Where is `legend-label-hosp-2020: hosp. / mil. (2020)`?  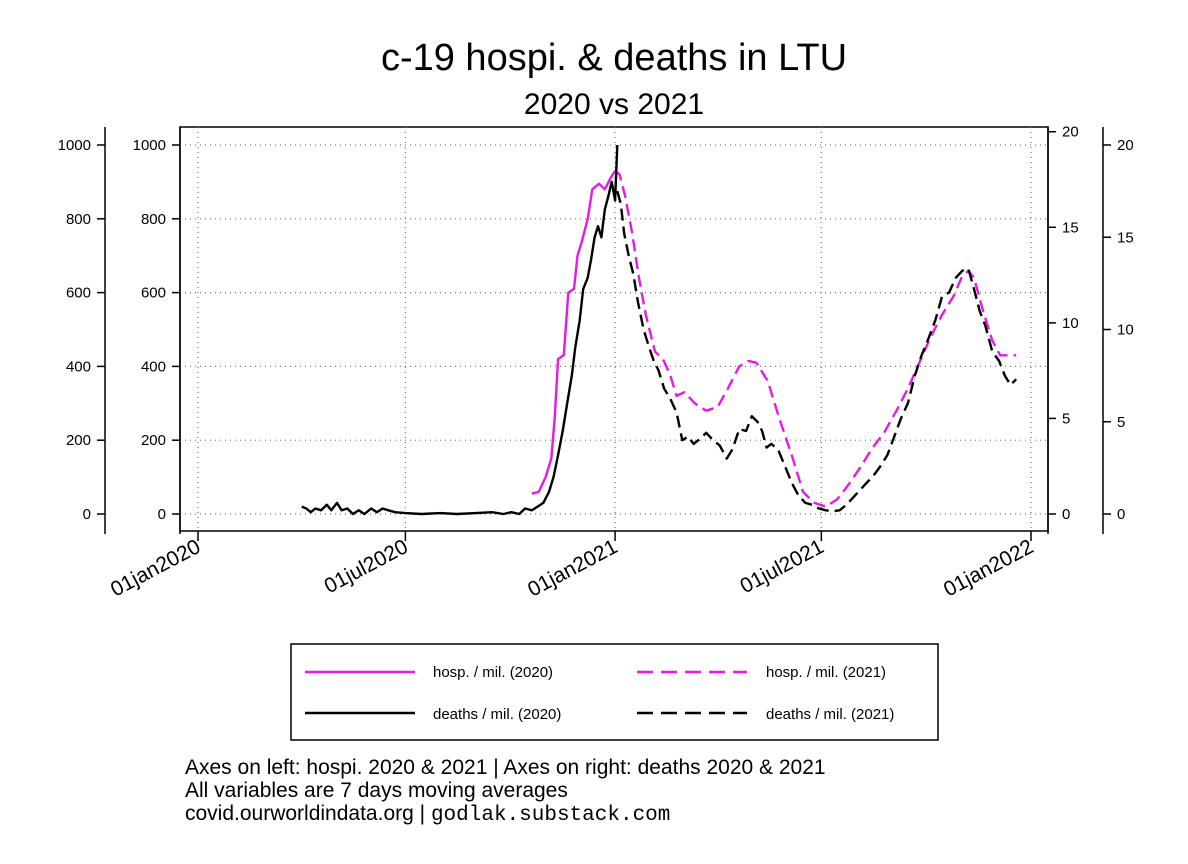 legend-label-hosp-2020: hosp. / mil. (2020) is located at coordinates (493, 672).